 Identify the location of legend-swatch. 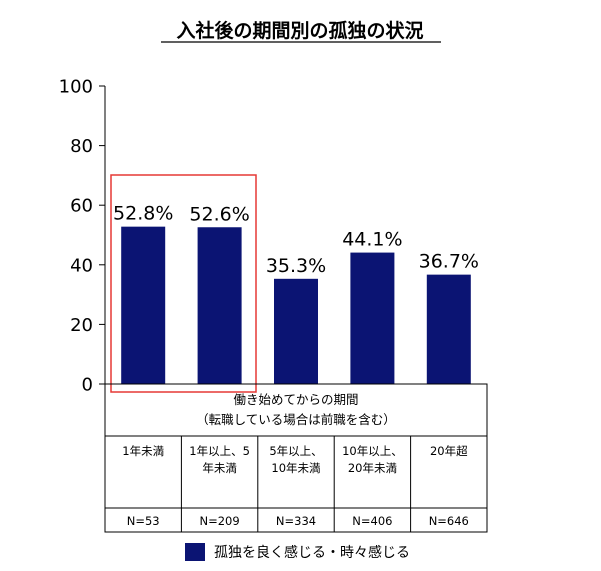
(195, 552).